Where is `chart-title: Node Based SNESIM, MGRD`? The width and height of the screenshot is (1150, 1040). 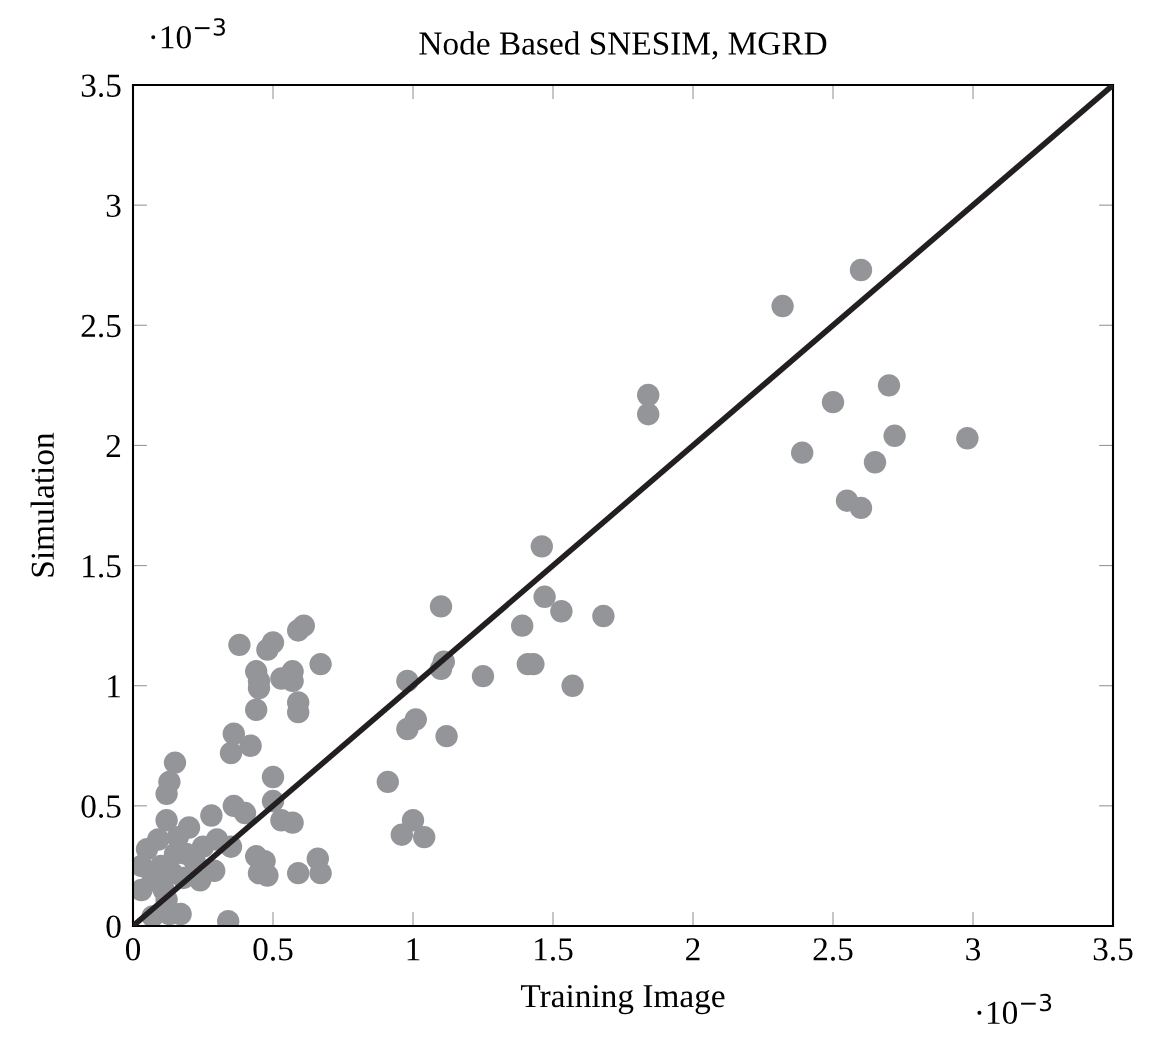
chart-title: Node Based SNESIM, MGRD is located at coordinates (623, 45).